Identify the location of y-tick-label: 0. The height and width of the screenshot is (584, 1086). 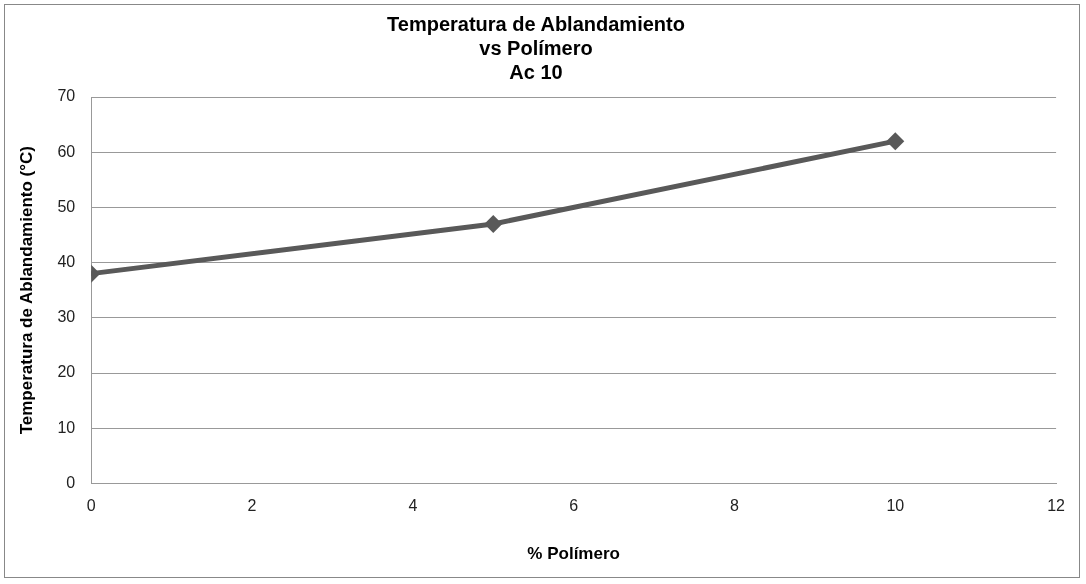
(71, 482).